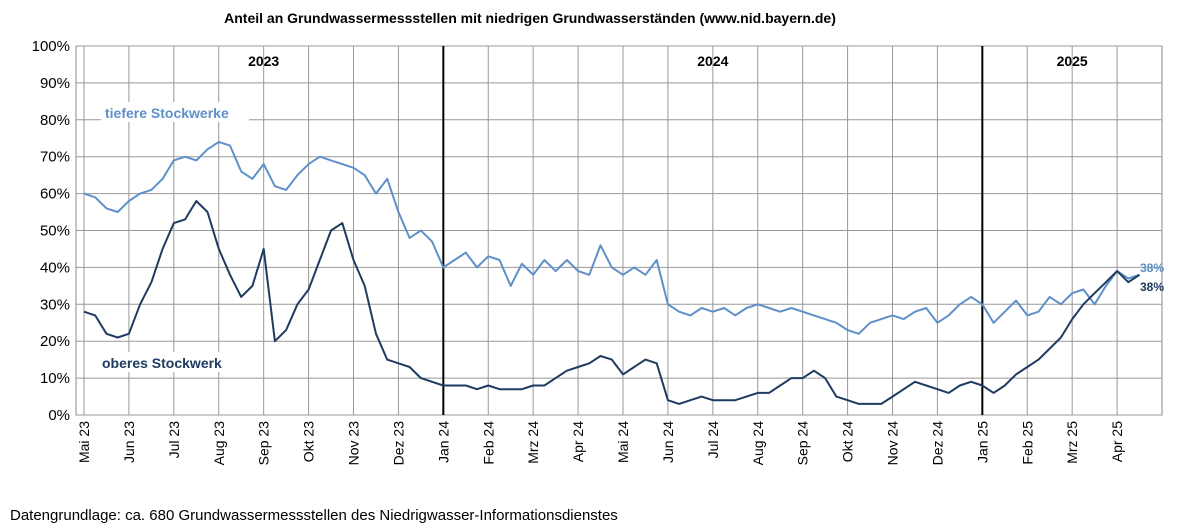 This screenshot has width=1188, height=531. I want to click on y-tick-label: 40%, so click(55, 267).